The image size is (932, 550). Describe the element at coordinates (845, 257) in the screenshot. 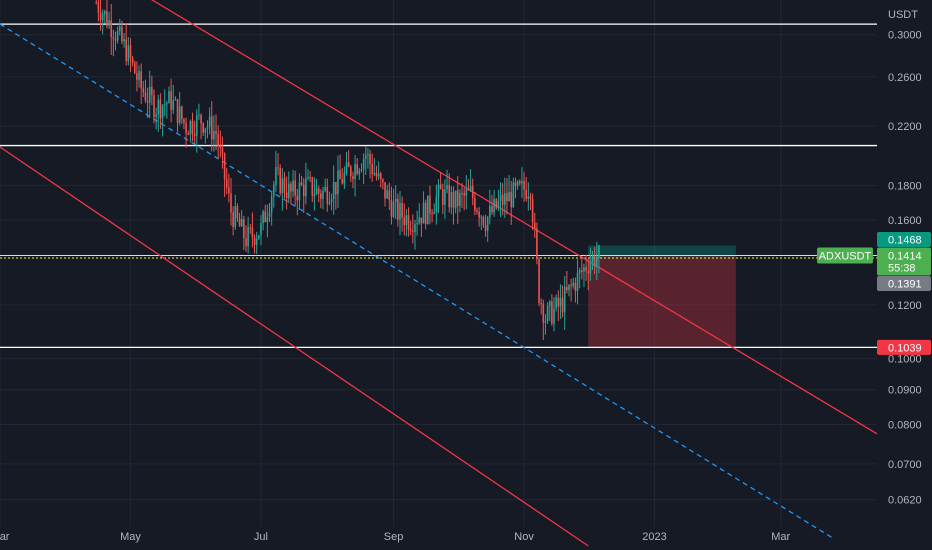

I see `symbol-tag-text: ADXUSDT` at that location.